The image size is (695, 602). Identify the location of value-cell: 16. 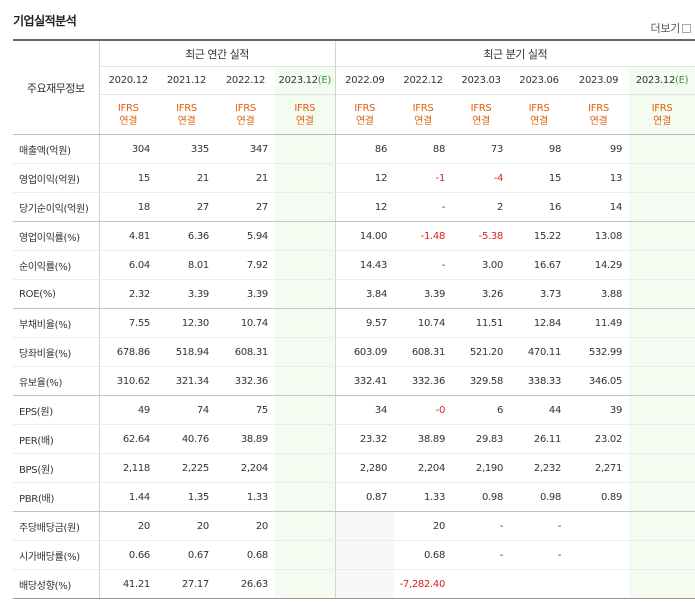
(539, 207).